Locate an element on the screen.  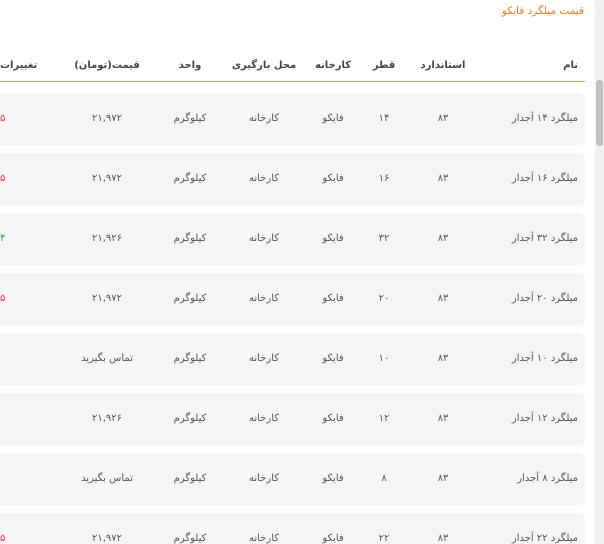
column-header: تغییرات is located at coordinates (19, 65).